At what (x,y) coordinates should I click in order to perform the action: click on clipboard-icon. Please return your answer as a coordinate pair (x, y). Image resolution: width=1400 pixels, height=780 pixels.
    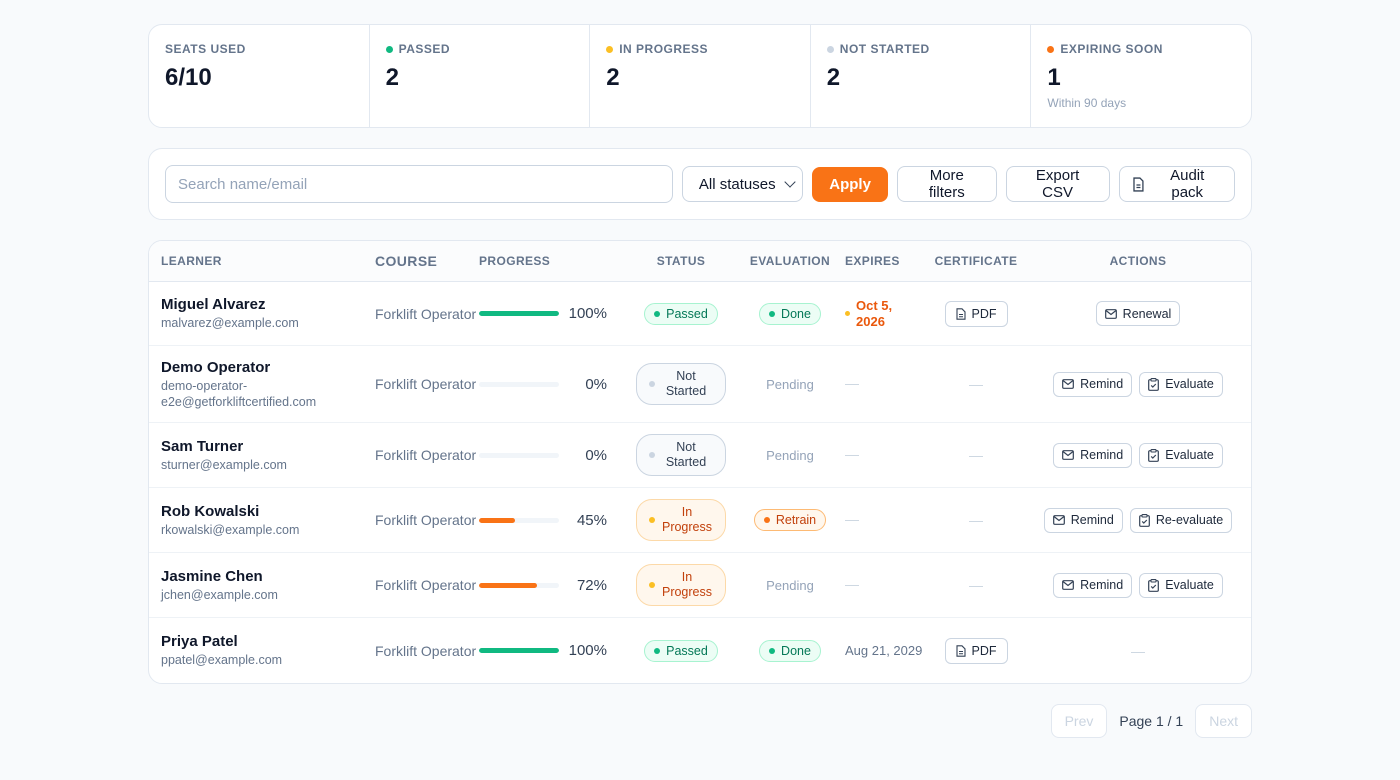
    Looking at the image, I should click on (1154, 585).